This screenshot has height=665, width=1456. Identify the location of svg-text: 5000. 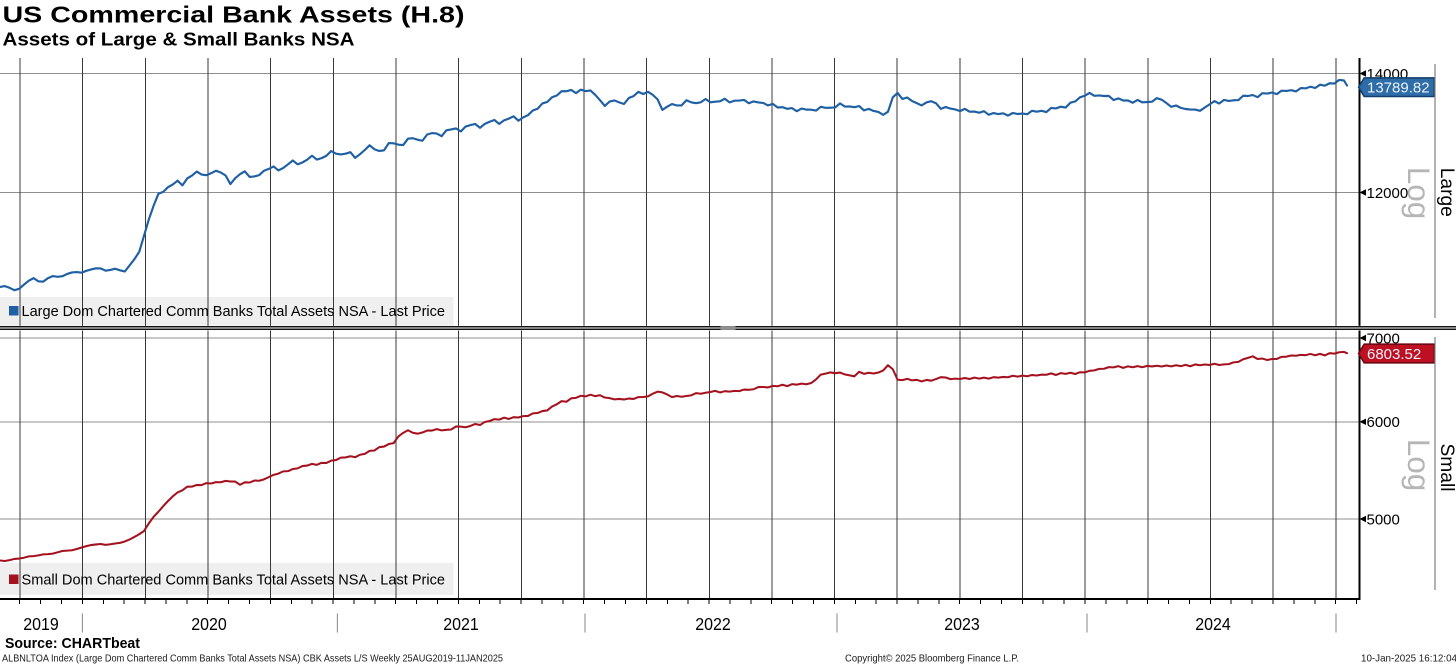
(1383, 519).